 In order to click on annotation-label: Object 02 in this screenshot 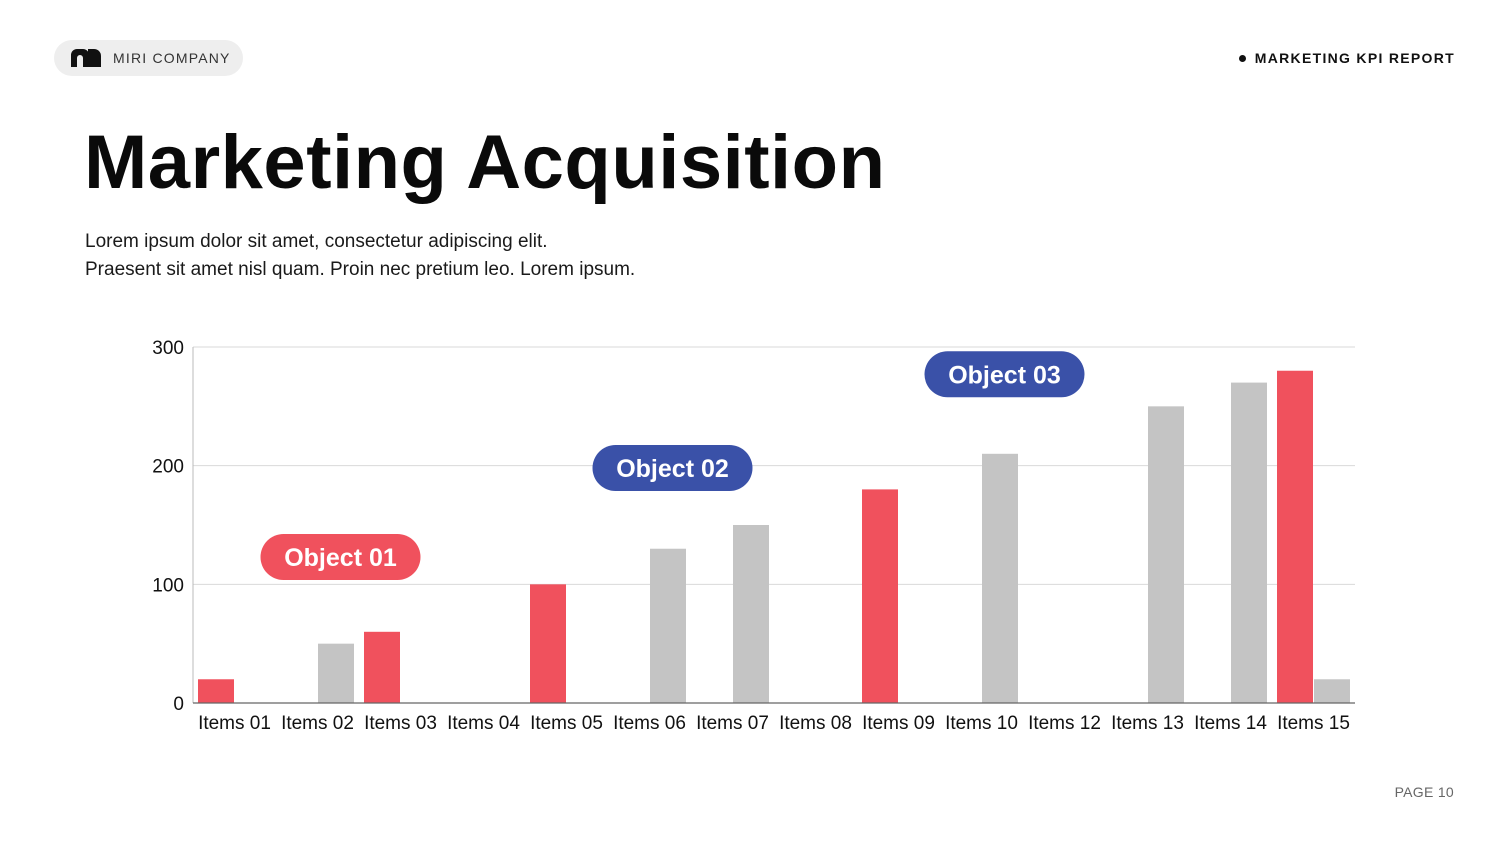, I will do `click(672, 469)`.